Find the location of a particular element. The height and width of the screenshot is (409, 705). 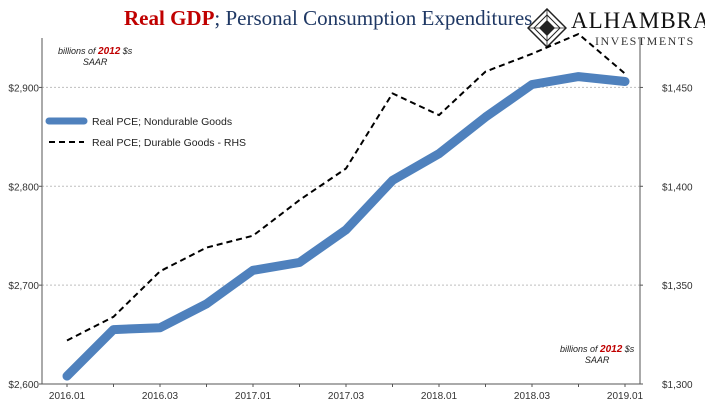

logo-subtitle: INVESTMENTS is located at coordinates (645, 41).